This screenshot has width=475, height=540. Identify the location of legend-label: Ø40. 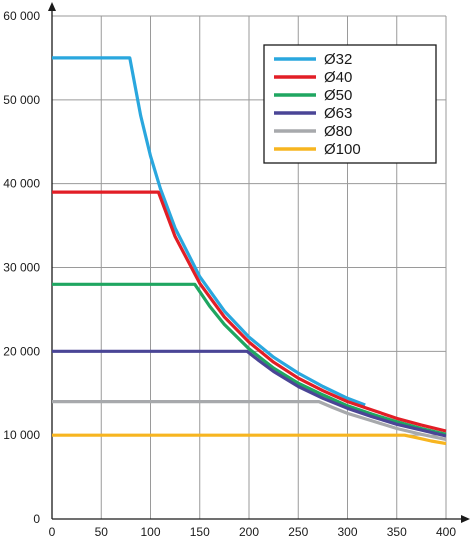
(338, 77).